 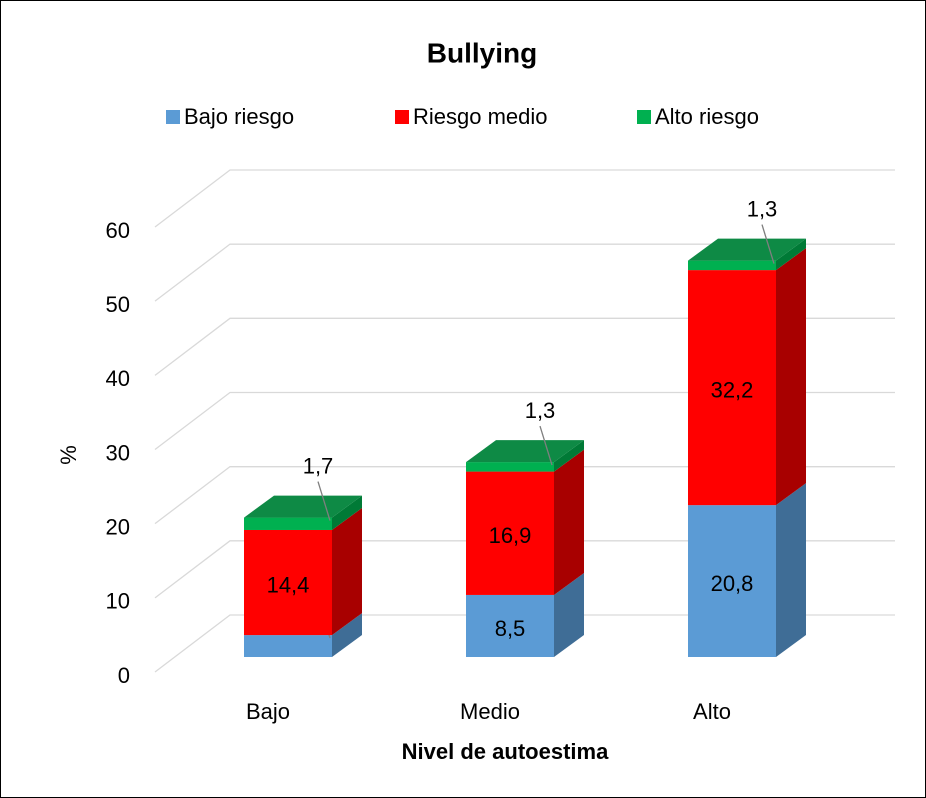 What do you see at coordinates (707, 116) in the screenshot?
I see `legend-label: Alto riesgo` at bounding box center [707, 116].